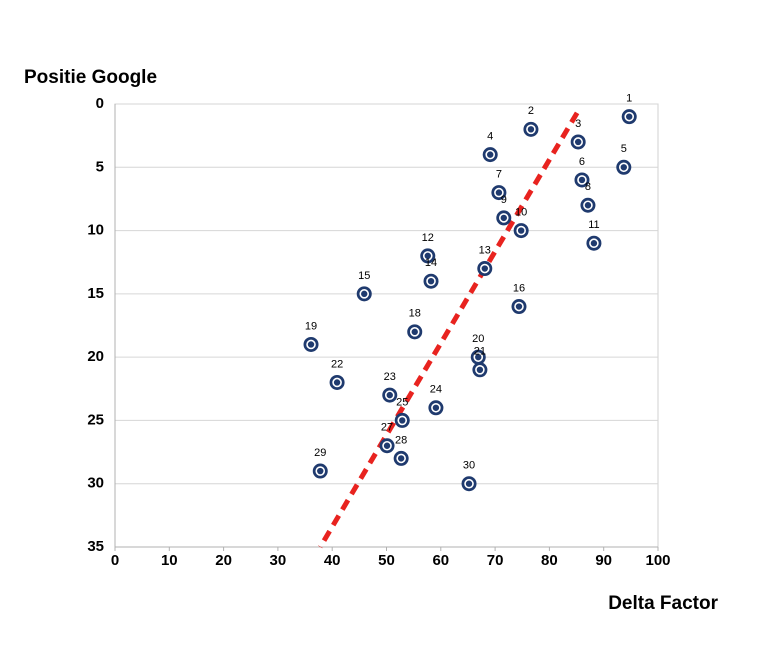 This screenshot has height=660, width=757. What do you see at coordinates (549, 560) in the screenshot?
I see `x-tick-label: 80` at bounding box center [549, 560].